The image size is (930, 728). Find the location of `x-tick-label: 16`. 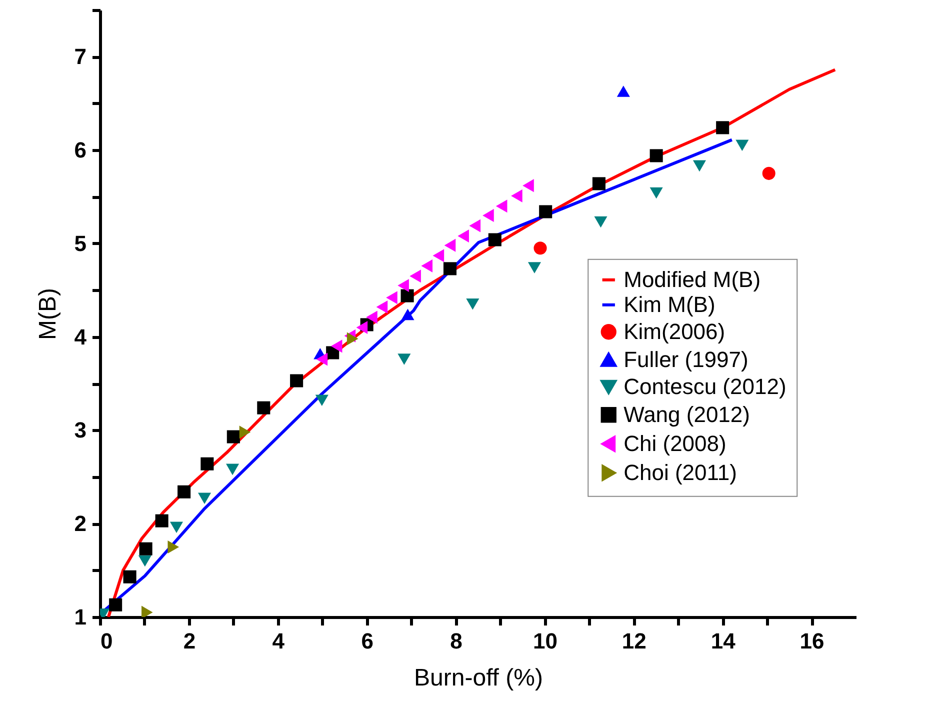

x-tick-label: 16 is located at coordinates (812, 641).